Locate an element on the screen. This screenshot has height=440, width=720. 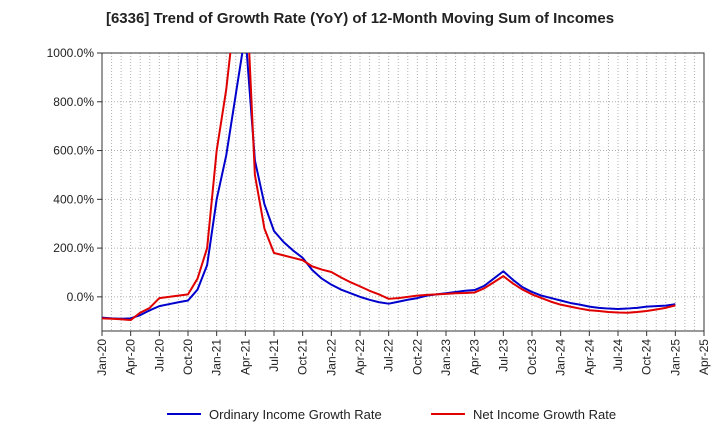
x-tick-label: Apr-25 is located at coordinates (704, 357).